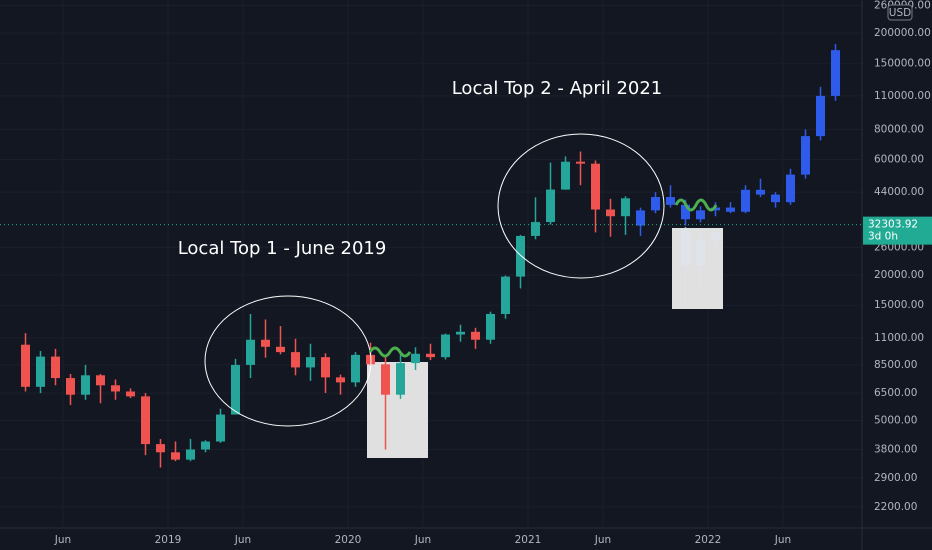  I want to click on y-tick-label: 6500.00, so click(895, 393).